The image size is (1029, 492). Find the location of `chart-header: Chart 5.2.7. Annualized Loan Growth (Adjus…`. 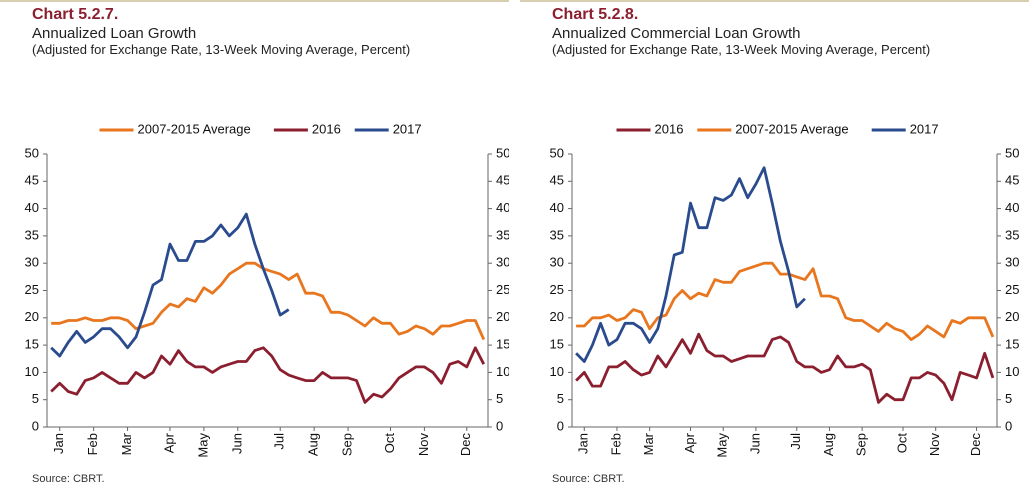

chart-header: Chart 5.2.7. Annualized Loan Growth (Adjus… is located at coordinates (262, 31).